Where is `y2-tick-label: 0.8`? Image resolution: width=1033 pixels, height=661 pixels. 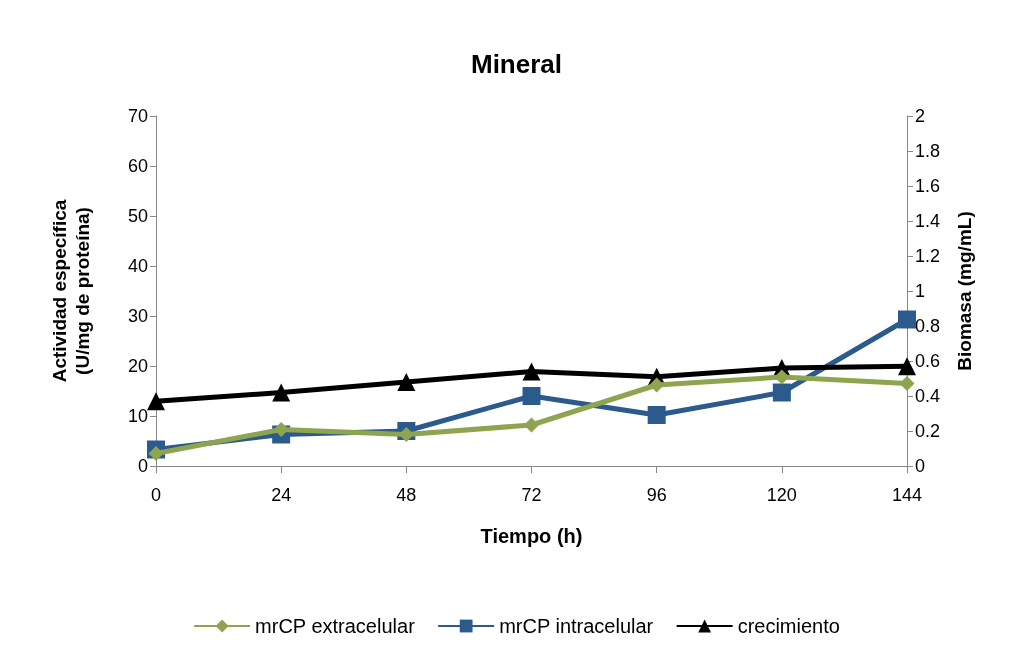 y2-tick-label: 0.8 is located at coordinates (928, 326).